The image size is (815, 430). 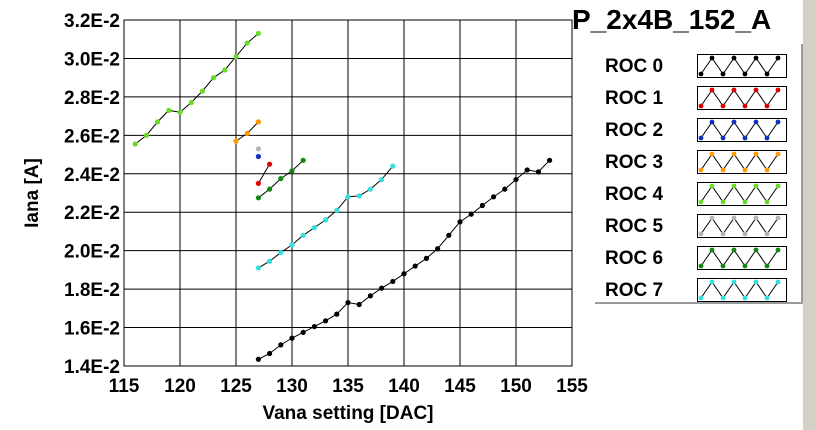 I want to click on legend-item: ROC 1, so click(x=698, y=98).